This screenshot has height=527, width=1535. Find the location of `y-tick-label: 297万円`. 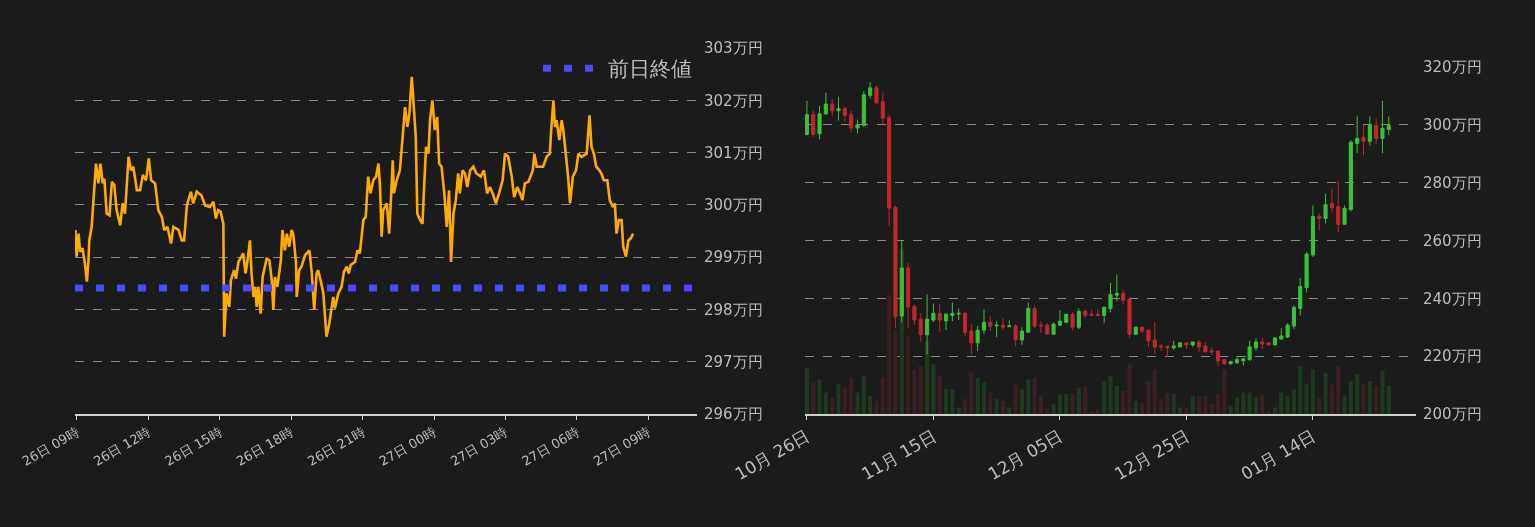

y-tick-label: 297万円 is located at coordinates (733, 361).